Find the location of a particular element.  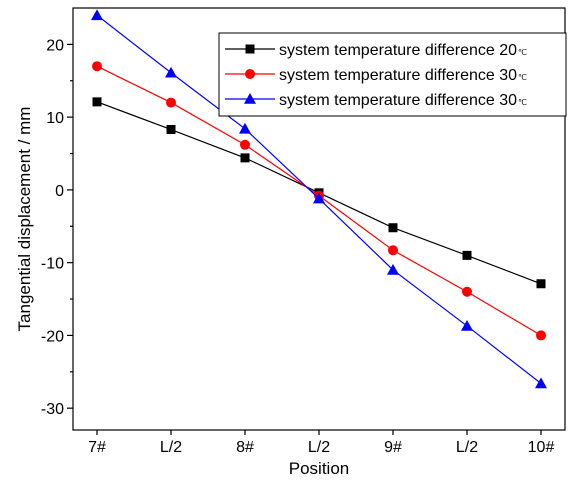

x-tick-label: 10# is located at coordinates (541, 447).